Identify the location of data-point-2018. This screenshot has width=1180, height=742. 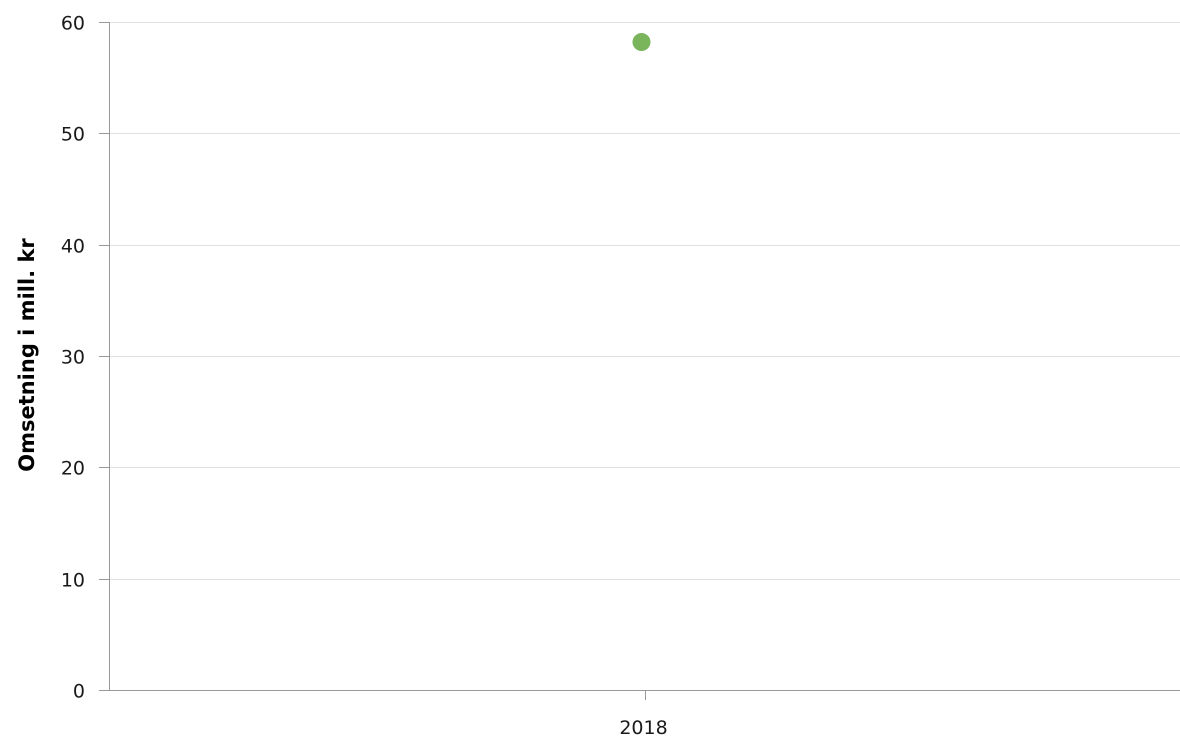
(641, 42).